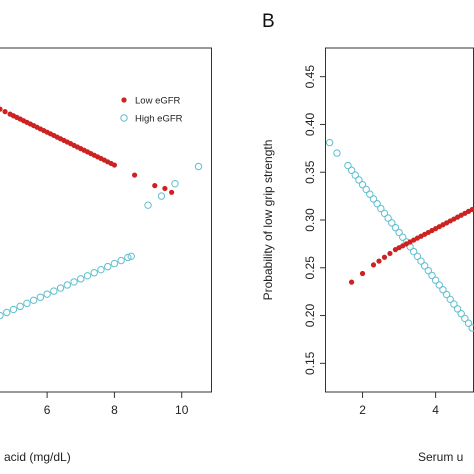 This screenshot has width=474, height=474. What do you see at coordinates (37, 457) in the screenshot?
I see `x-axis-label-a: acid (mg/dL)` at bounding box center [37, 457].